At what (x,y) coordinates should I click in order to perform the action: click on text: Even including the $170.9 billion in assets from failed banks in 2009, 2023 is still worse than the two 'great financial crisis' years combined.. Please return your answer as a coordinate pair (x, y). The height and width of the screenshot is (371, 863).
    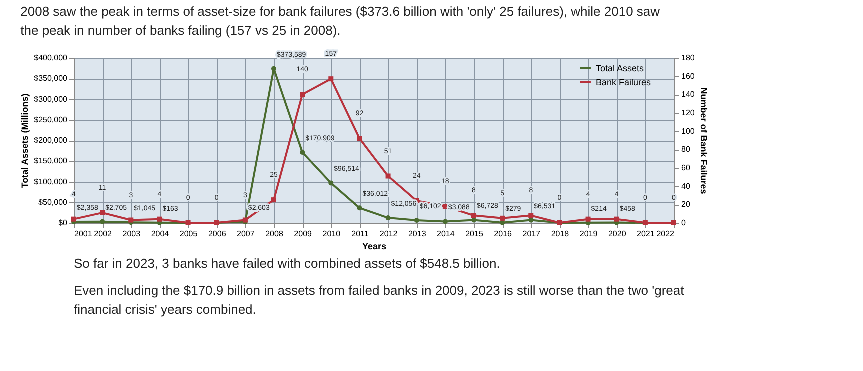
    Looking at the image, I should click on (379, 300).